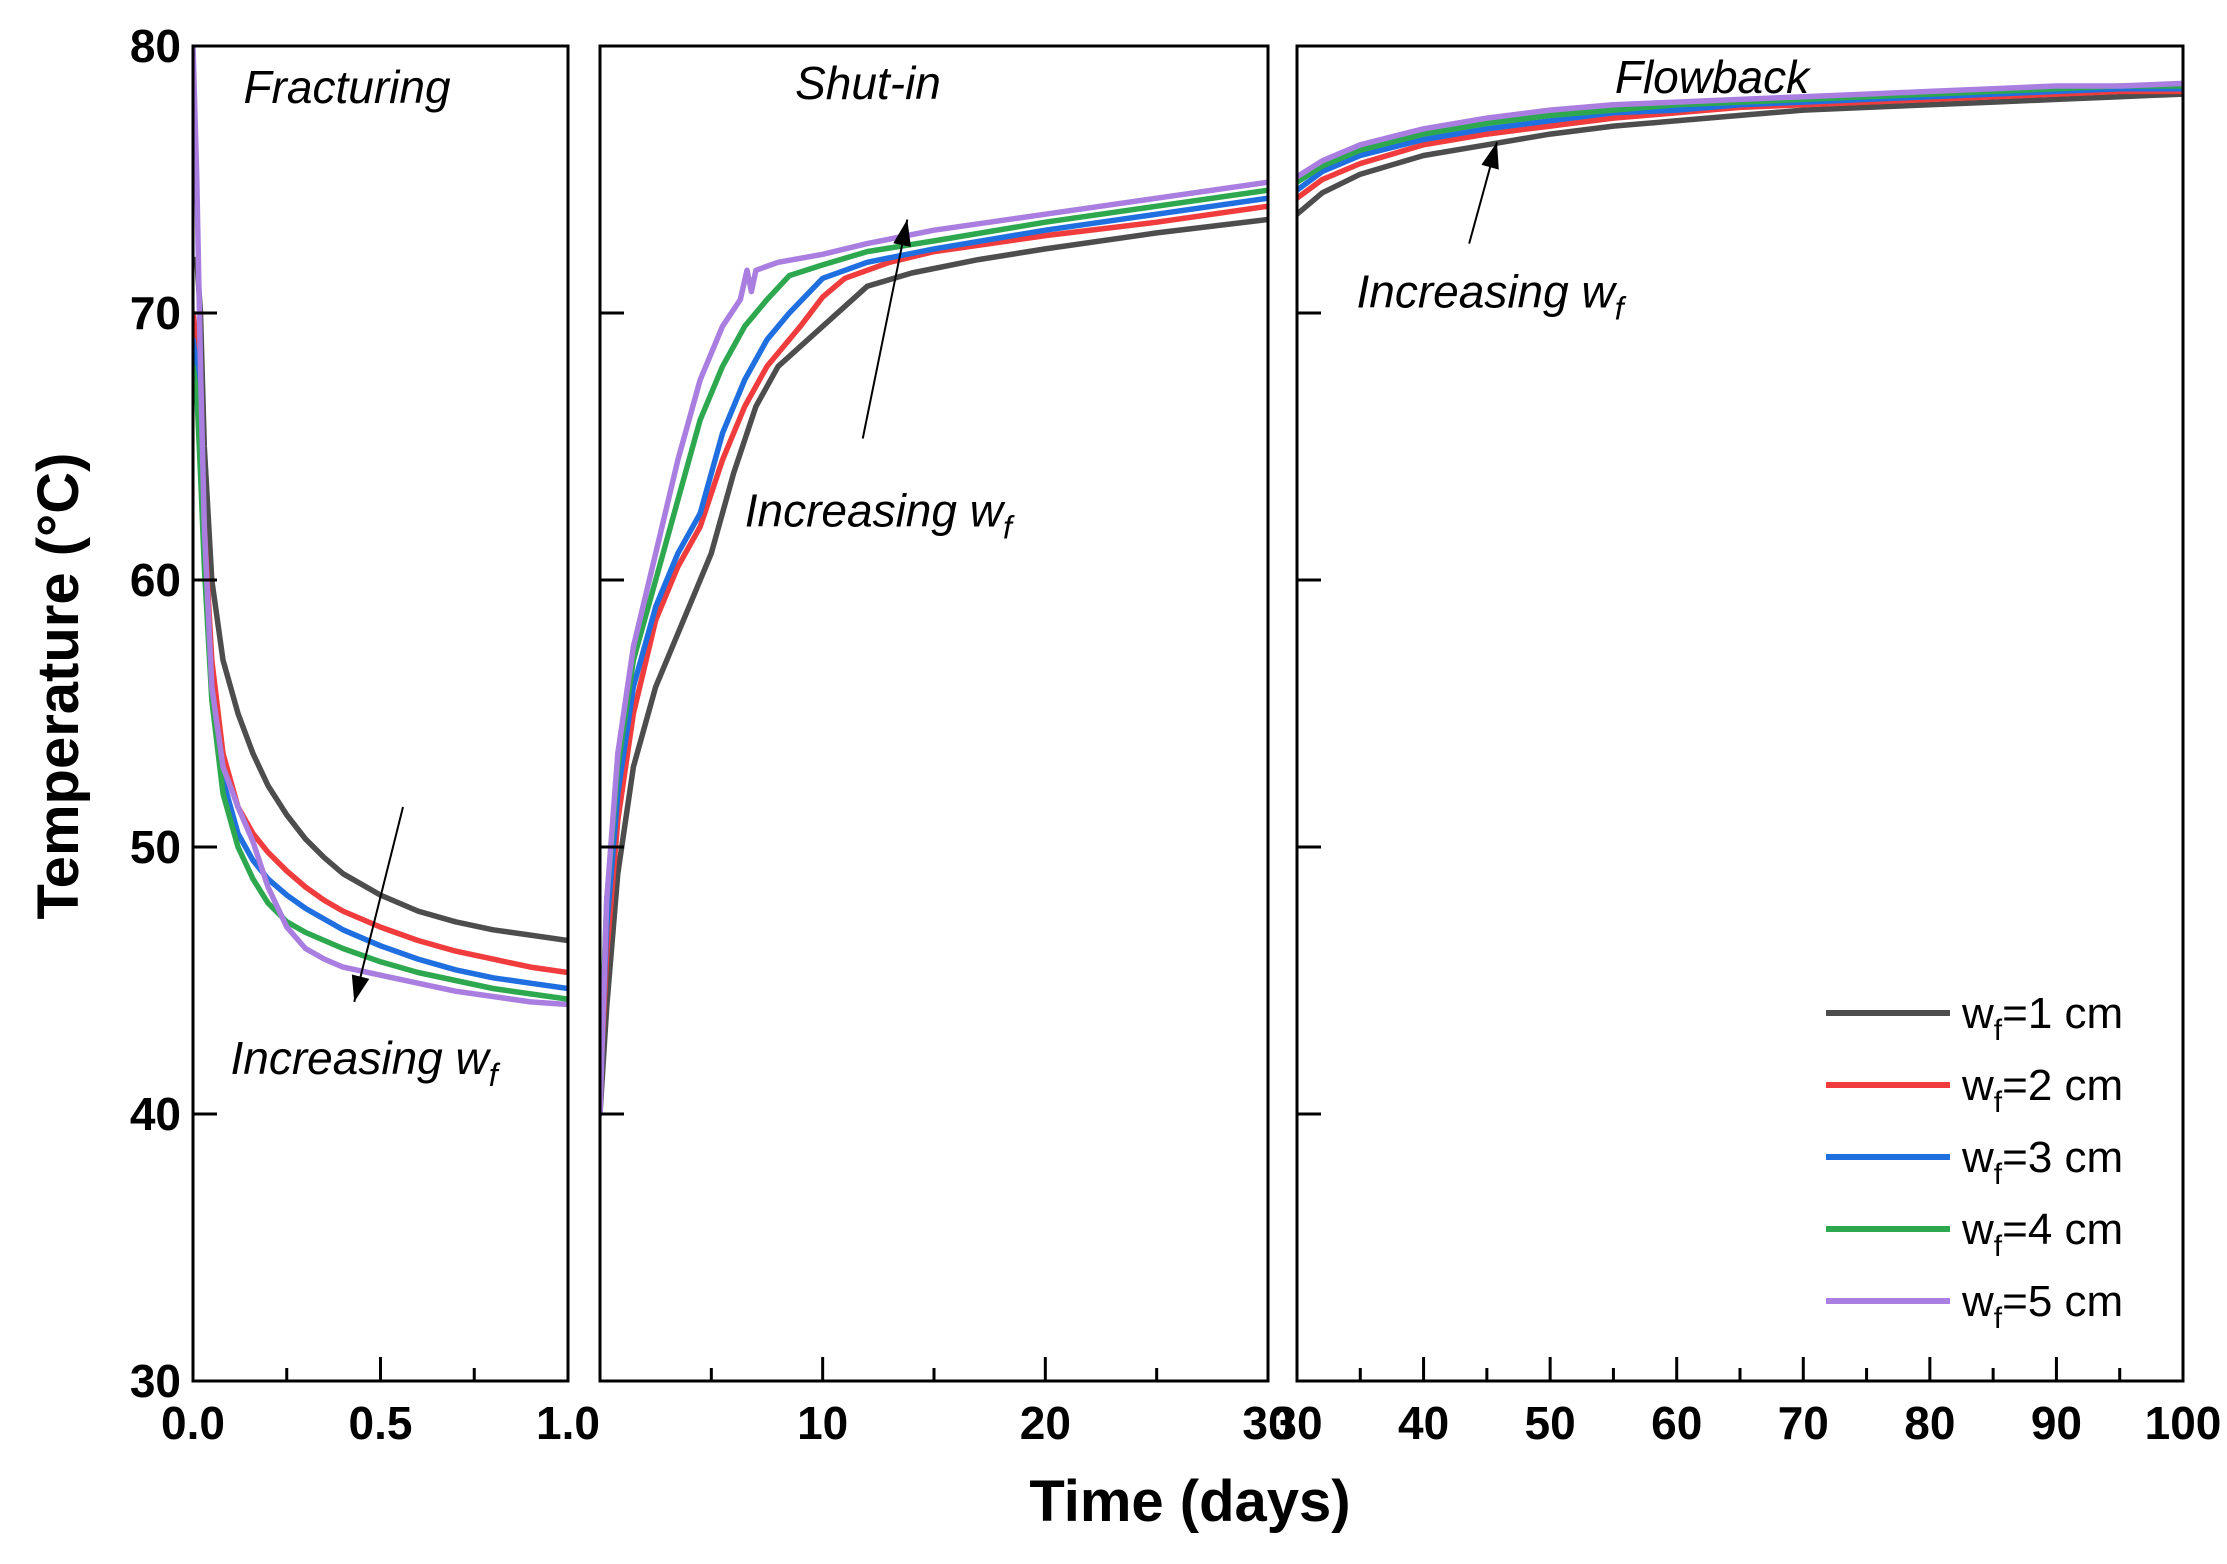  I want to click on legend-item-wf1: wf=1 cm, so click(1974, 1018).